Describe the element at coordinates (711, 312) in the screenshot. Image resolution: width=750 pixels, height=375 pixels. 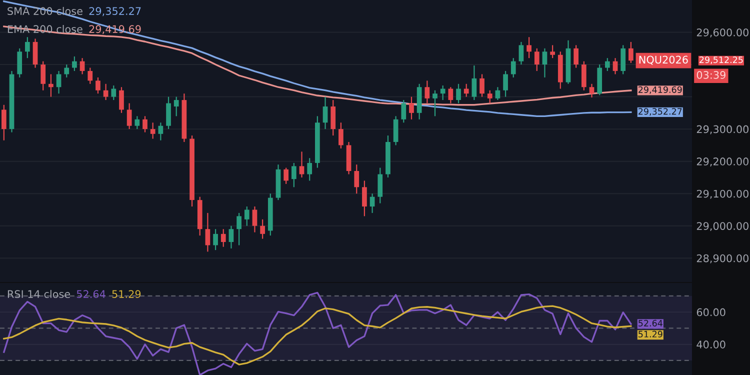
I see `y-tick-label: 60.00` at that location.